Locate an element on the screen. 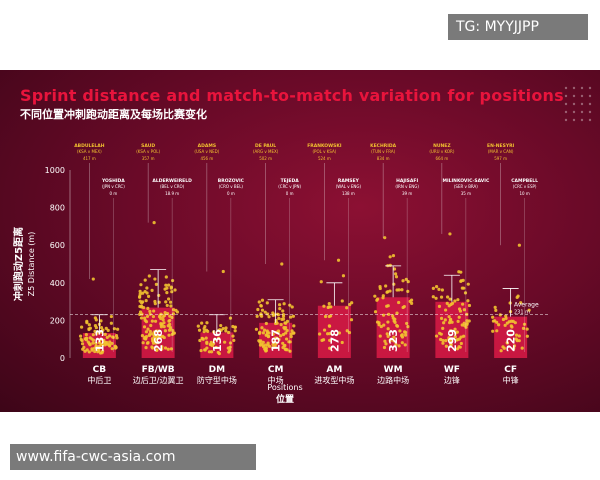 Image resolution: width=600 pixels, height=480 pixels. y-tick-label: 400 is located at coordinates (57, 283).